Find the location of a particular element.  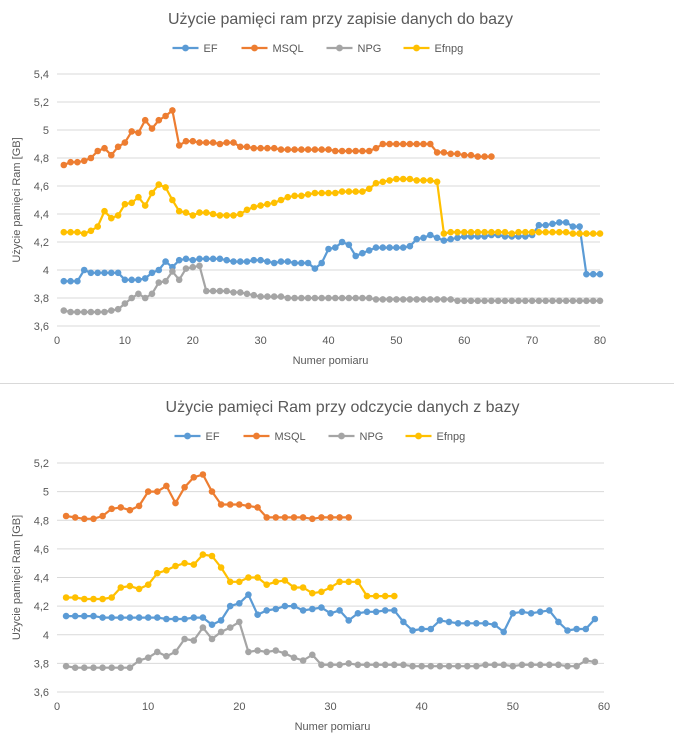

legend-item-msql: MSQL is located at coordinates (274, 437).